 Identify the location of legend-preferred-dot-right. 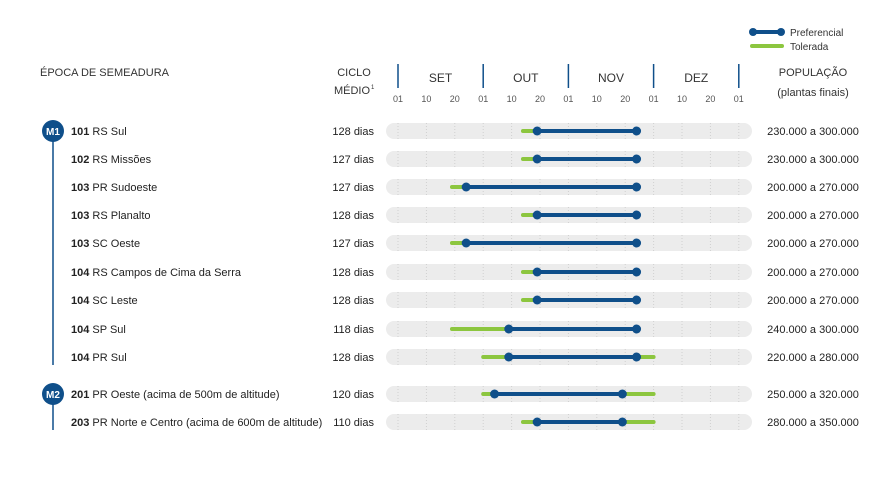
(781, 32).